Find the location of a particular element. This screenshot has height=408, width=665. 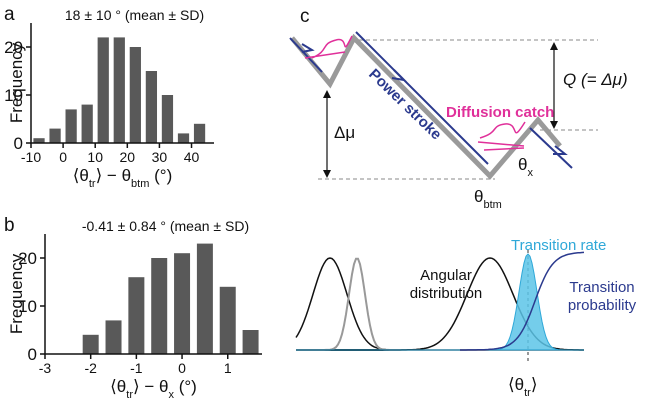

x-tick-label: -1 is located at coordinates (136, 368).